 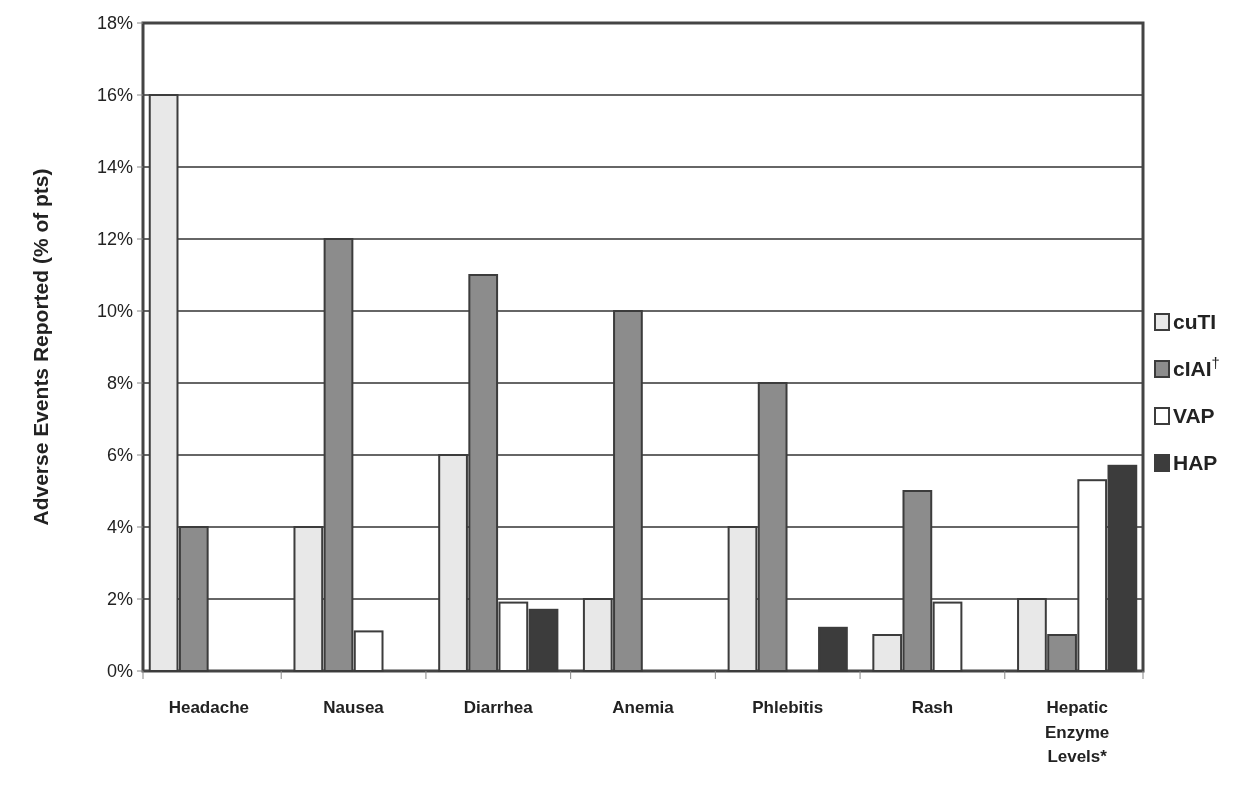 What do you see at coordinates (119, 455) in the screenshot?
I see `y-tick-label: 6%` at bounding box center [119, 455].